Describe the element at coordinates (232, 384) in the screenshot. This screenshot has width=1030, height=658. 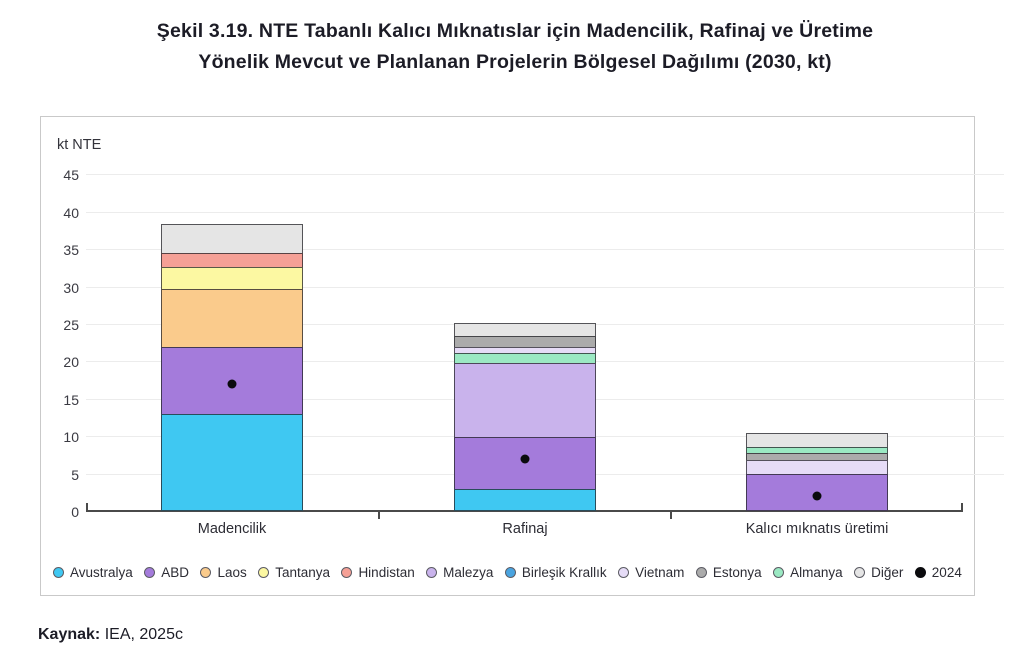
I see `dot-2024-madencilik` at that location.